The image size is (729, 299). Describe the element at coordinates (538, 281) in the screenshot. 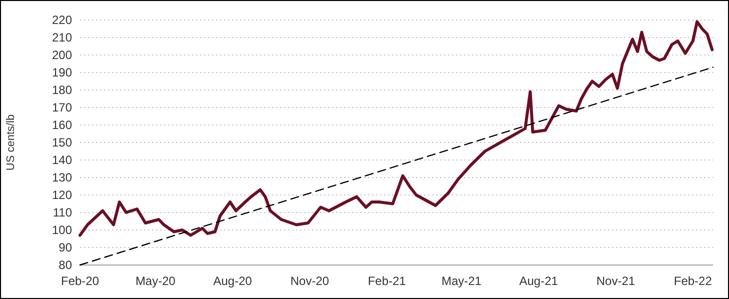

I see `x-tick-label: Aug-21` at that location.